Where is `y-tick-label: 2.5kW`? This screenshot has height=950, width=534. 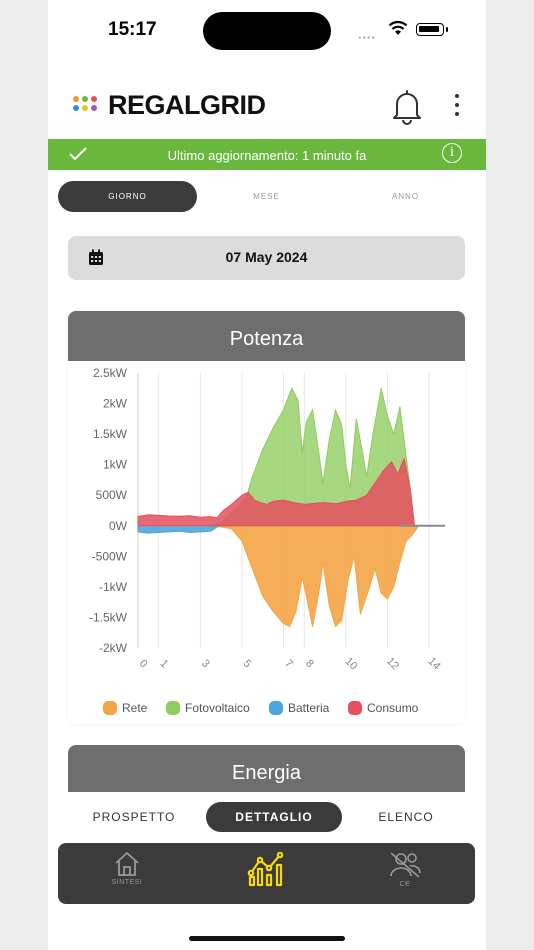
y-tick-label: 2.5kW is located at coordinates (110, 373).